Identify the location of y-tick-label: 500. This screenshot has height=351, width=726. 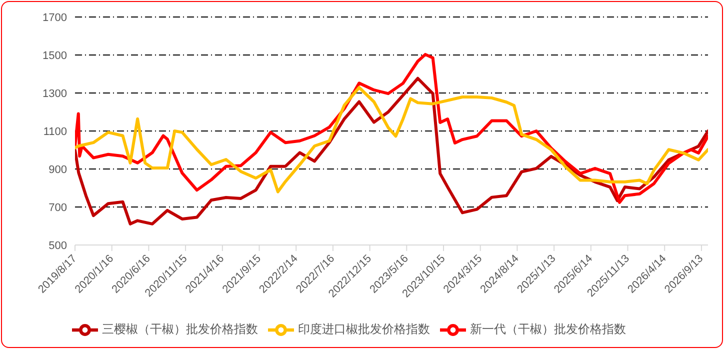
(57, 246).